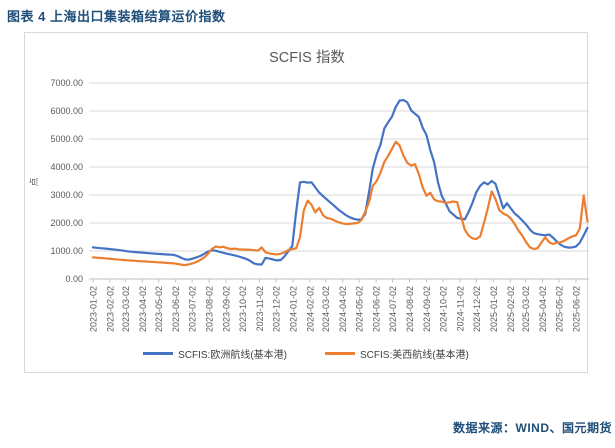 The image size is (615, 448). What do you see at coordinates (543, 309) in the screenshot?
I see `x-tick-label: 2025-04-02` at bounding box center [543, 309].